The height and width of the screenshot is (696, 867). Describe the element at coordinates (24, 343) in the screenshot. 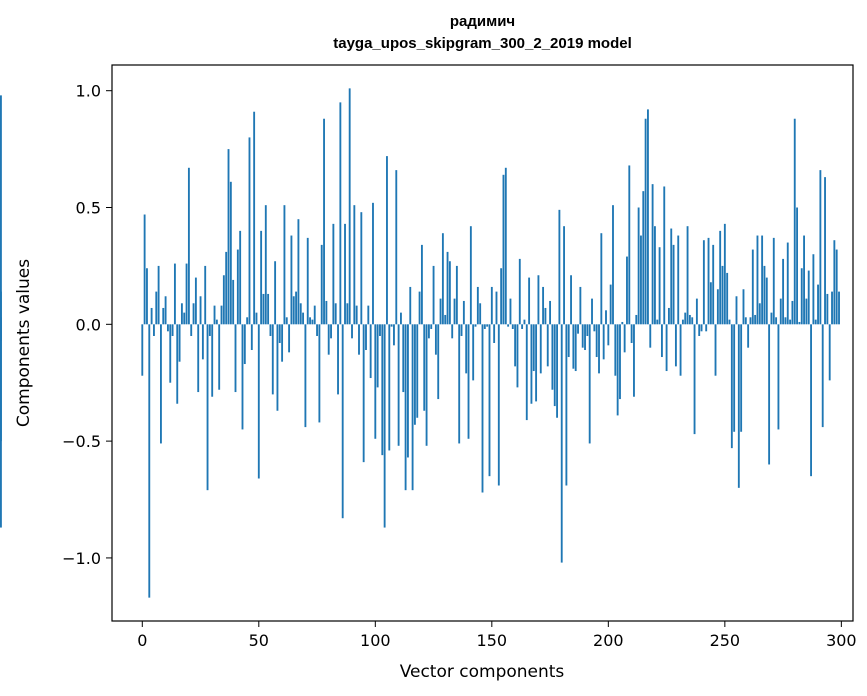

I see `y-axis-label: Components values` at that location.